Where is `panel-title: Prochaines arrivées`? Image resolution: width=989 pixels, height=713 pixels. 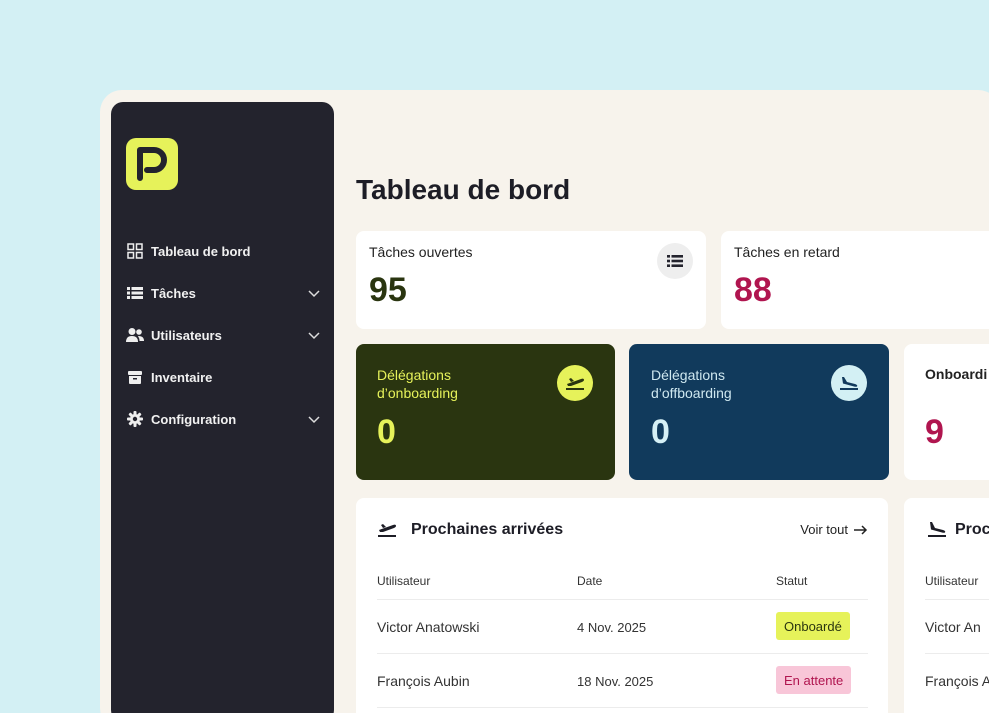
panel-title: Prochaines arrivées is located at coordinates (487, 529).